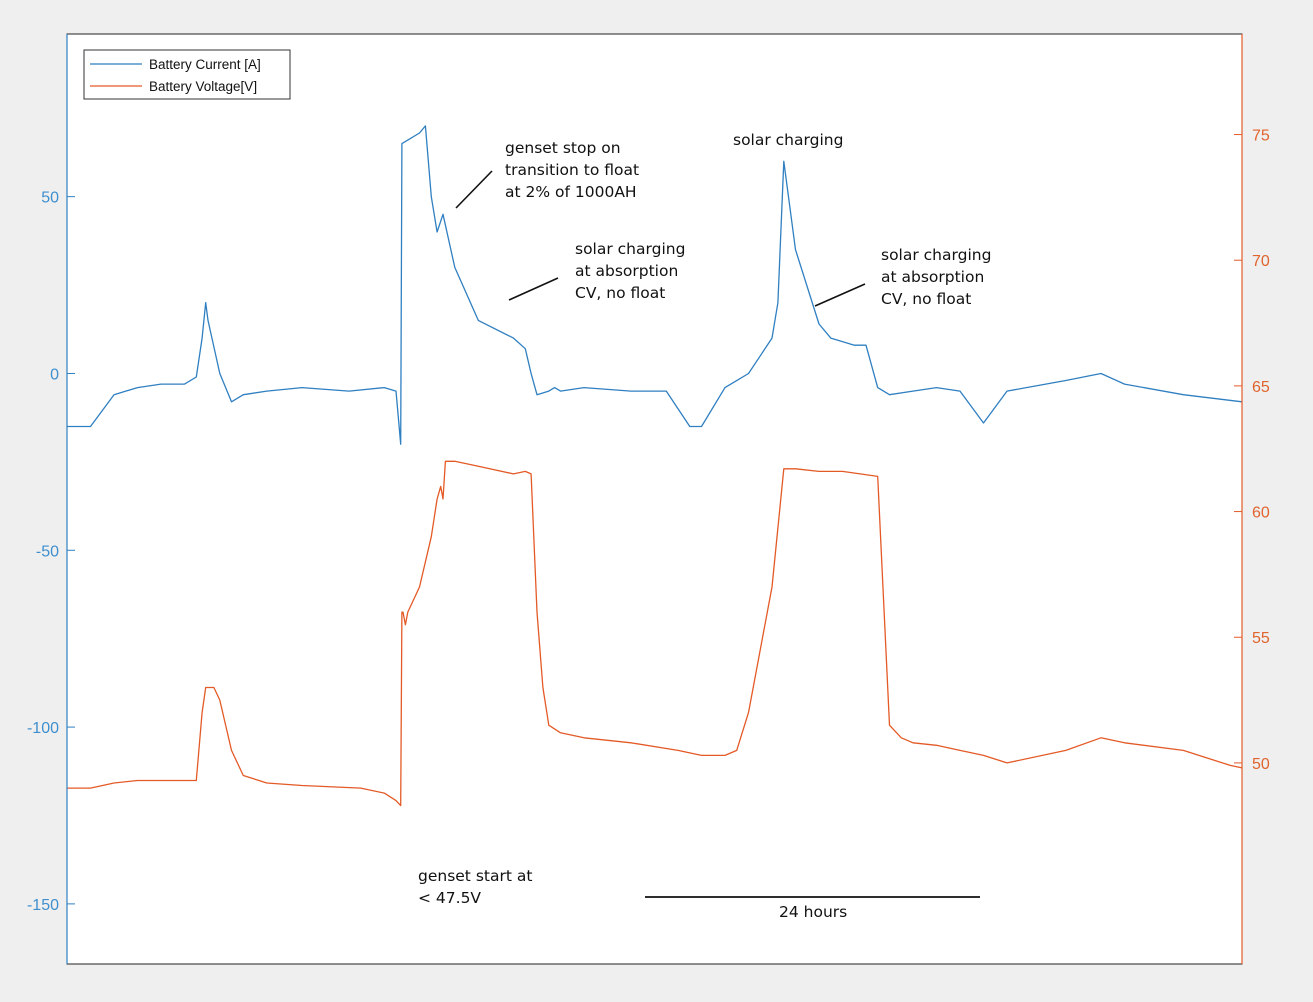 The width and height of the screenshot is (1313, 1002). I want to click on right-axis-ticks: 75 70 65 60 55 50, so click(1252, 450).